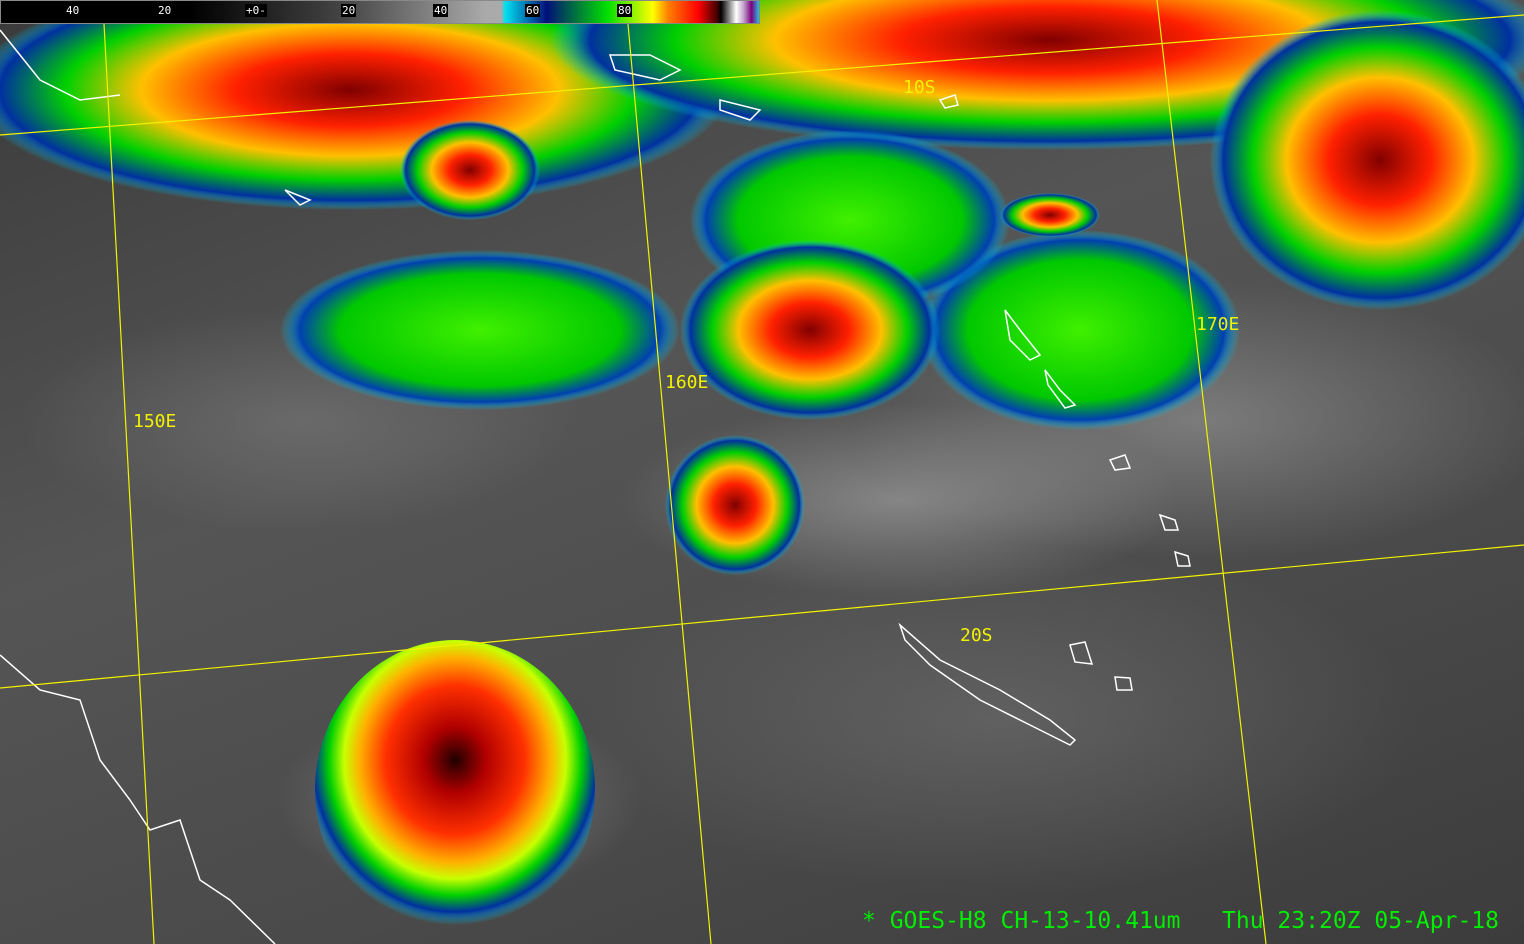 Image resolution: width=1524 pixels, height=944 pixels. Describe the element at coordinates (1360, 921) in the screenshot. I see `timestamp-label: Thu 23:20Z 05-Apr-18` at that location.